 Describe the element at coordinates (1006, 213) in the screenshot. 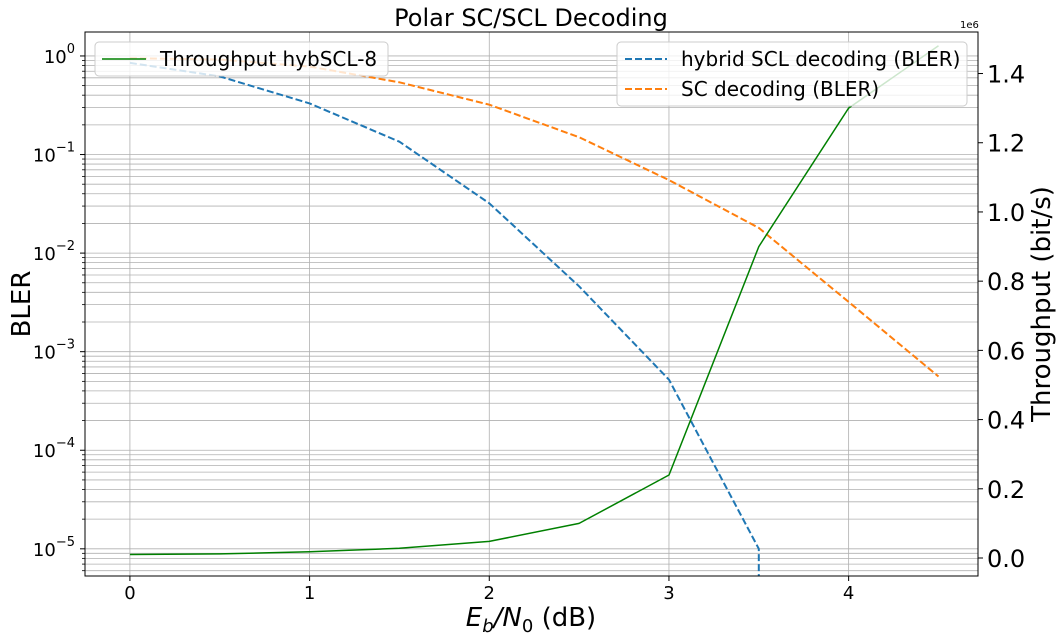

I see `right-tick-label: 1.0` at that location.